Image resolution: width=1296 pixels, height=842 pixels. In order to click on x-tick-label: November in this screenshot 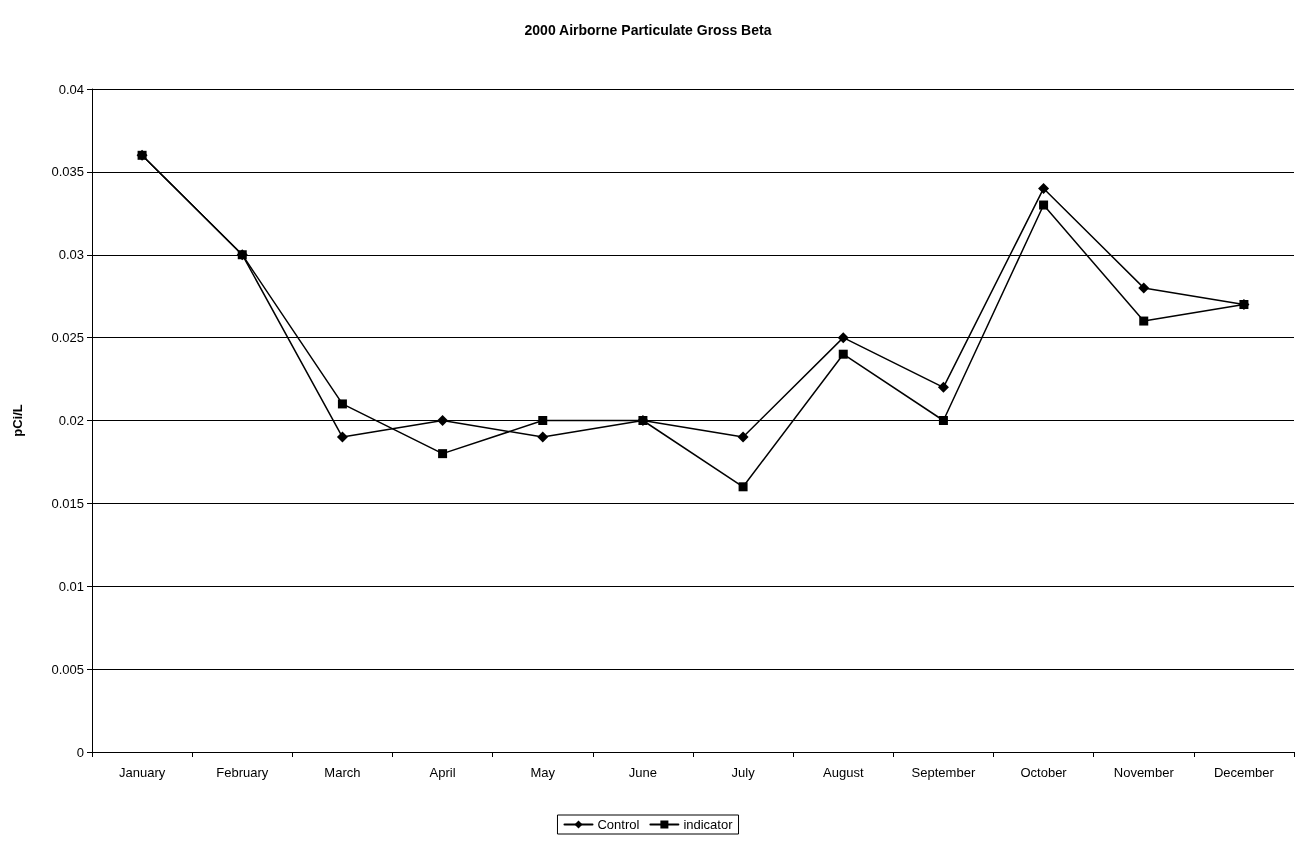, I will do `click(1144, 772)`.